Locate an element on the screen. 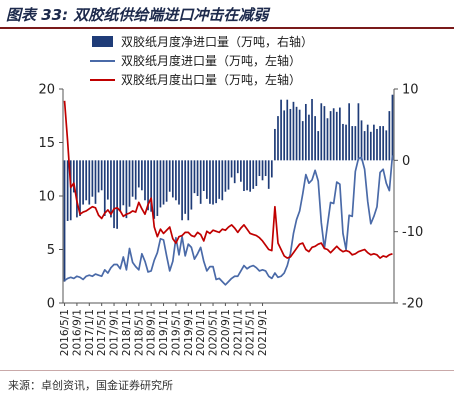 The height and width of the screenshot is (404, 454). right-tick-label: -20 is located at coordinates (412, 304).